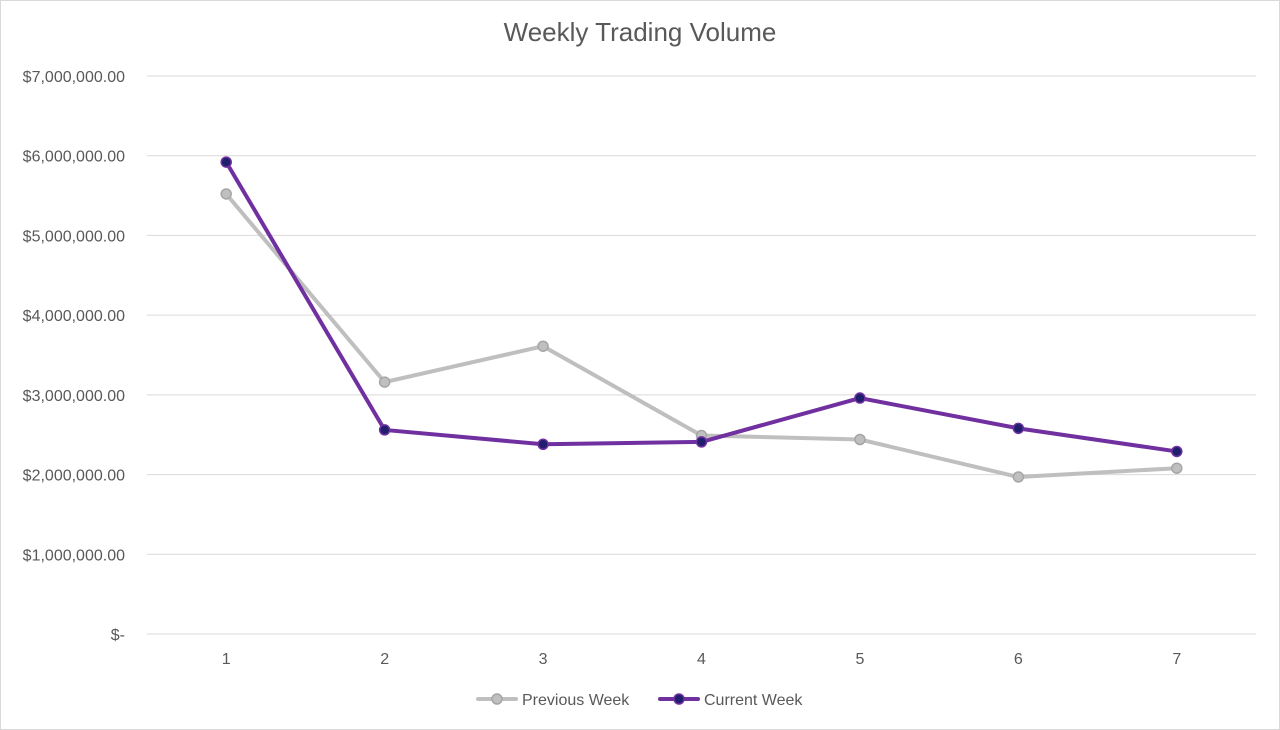 The image size is (1280, 730). I want to click on x-tick-label: 3, so click(543, 659).